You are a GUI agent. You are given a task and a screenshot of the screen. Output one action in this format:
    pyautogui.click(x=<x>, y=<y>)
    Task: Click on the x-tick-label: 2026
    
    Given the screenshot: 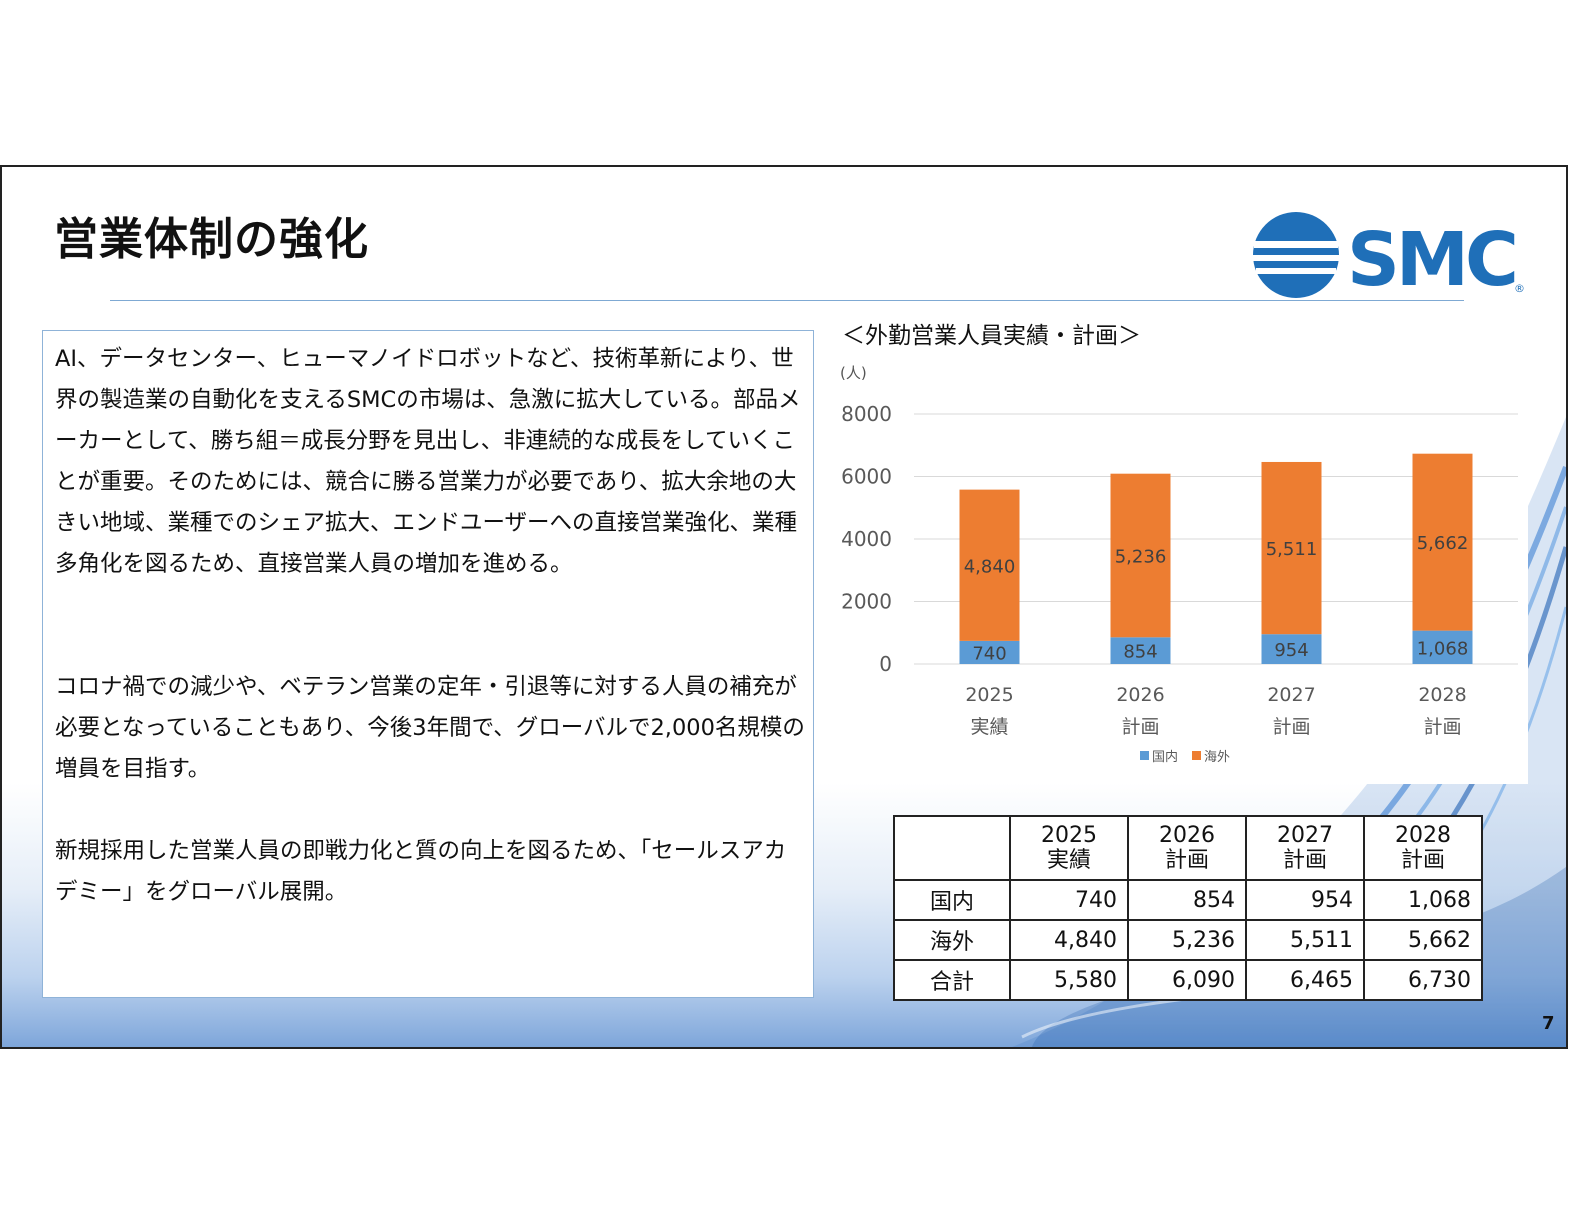 What is the action you would take?
    pyautogui.click(x=1140, y=695)
    